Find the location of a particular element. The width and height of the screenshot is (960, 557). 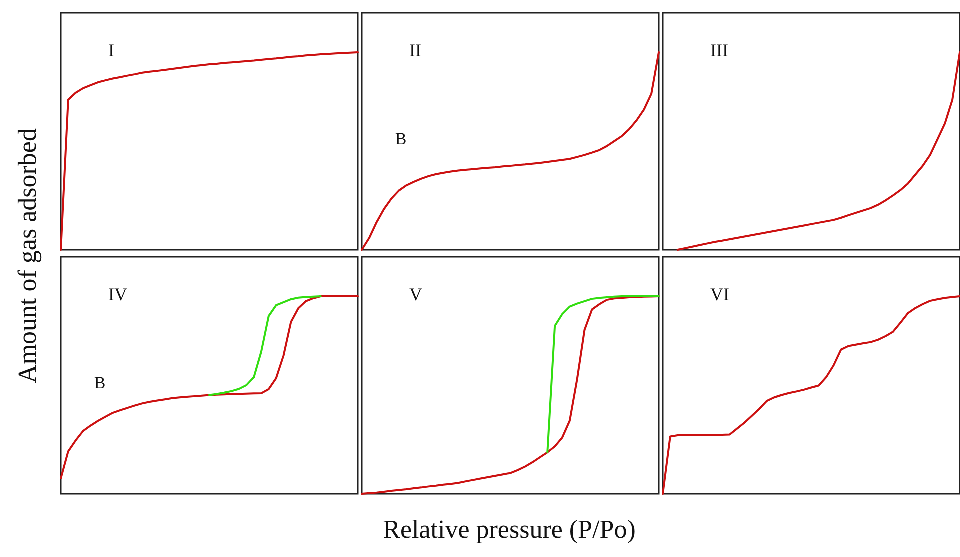

chart-title: IV is located at coordinates (118, 294).